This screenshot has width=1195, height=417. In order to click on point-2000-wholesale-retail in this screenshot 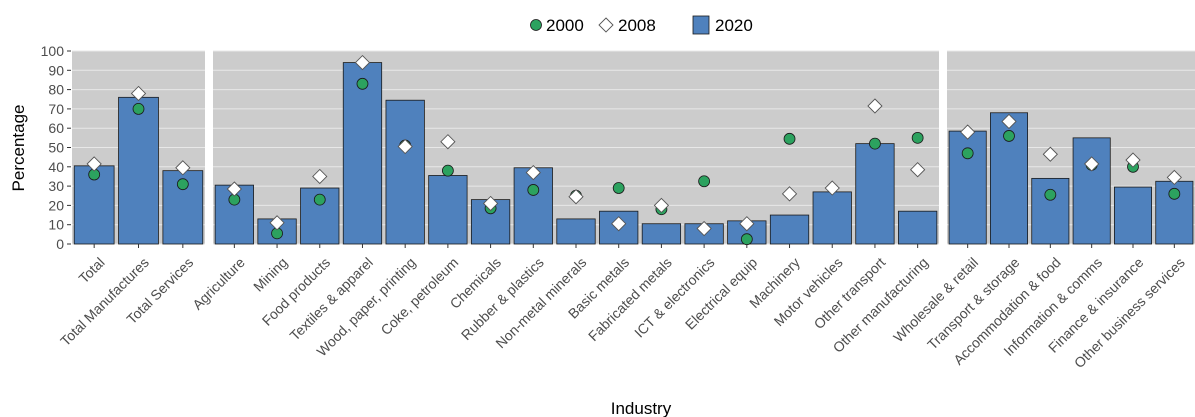, I will do `click(967, 153)`.